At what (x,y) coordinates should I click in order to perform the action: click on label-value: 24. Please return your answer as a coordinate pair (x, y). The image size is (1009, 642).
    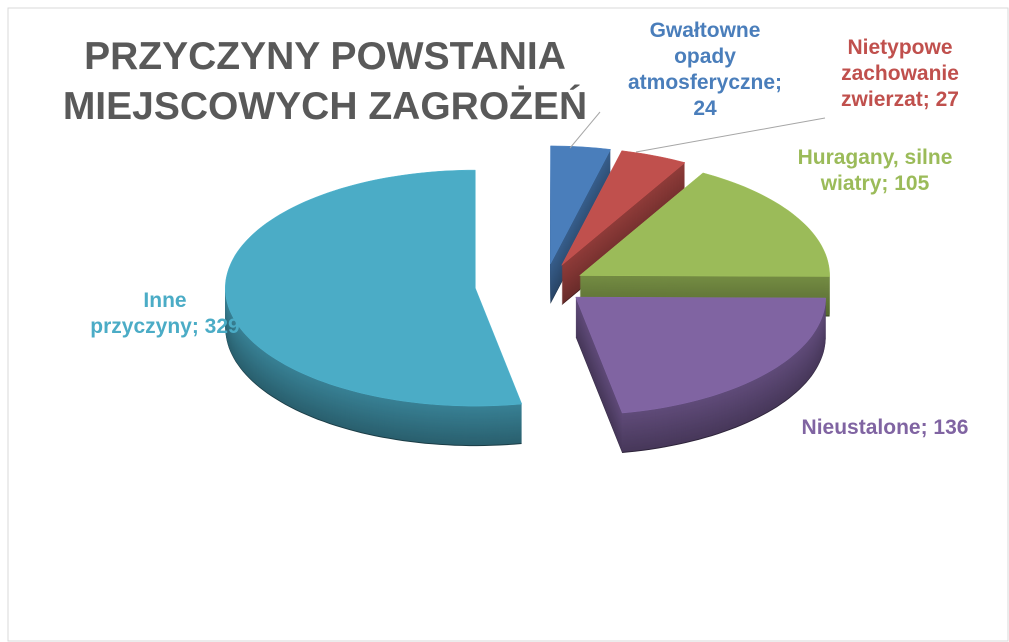
    Looking at the image, I should click on (705, 108).